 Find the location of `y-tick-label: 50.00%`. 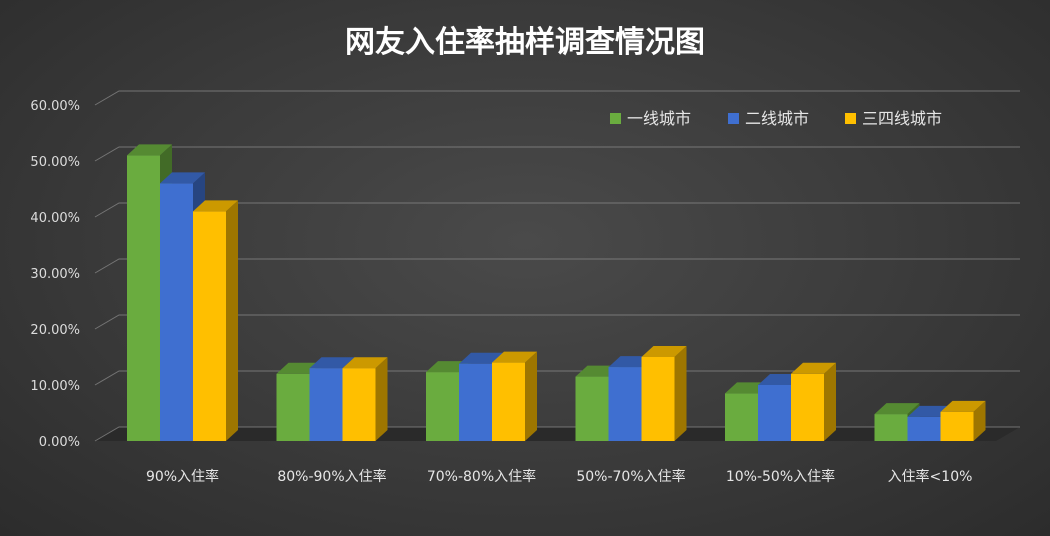

y-tick-label: 50.00% is located at coordinates (55, 162).